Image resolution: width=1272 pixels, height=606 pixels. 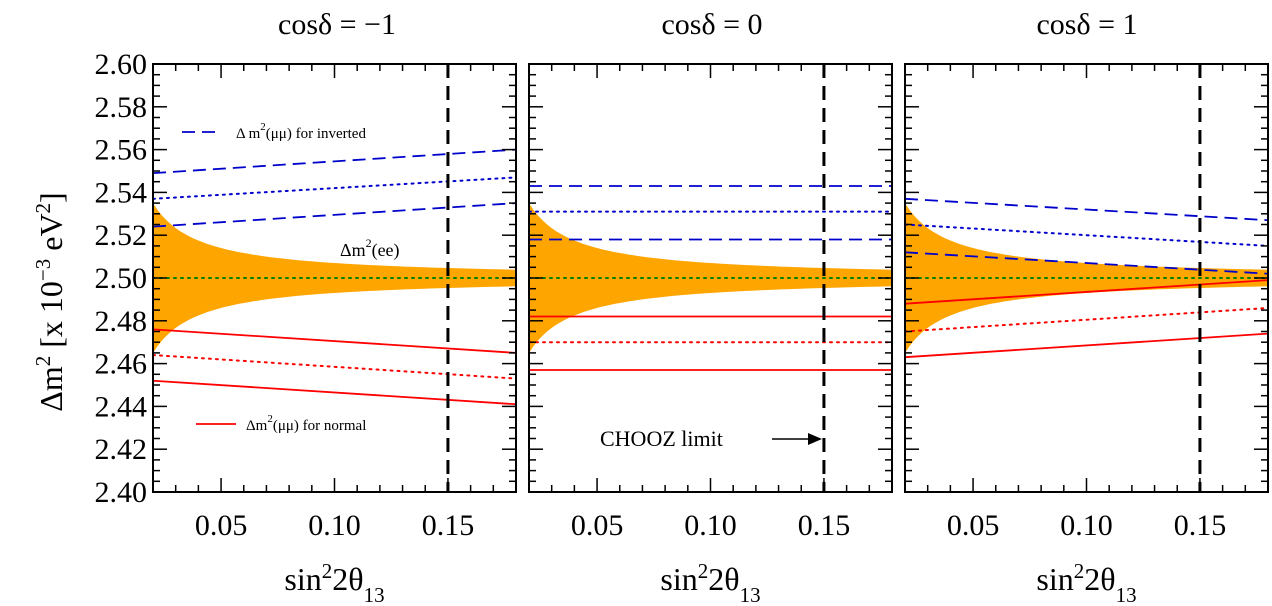 I want to click on panel-title: cosδ = −1, so click(x=337, y=24).